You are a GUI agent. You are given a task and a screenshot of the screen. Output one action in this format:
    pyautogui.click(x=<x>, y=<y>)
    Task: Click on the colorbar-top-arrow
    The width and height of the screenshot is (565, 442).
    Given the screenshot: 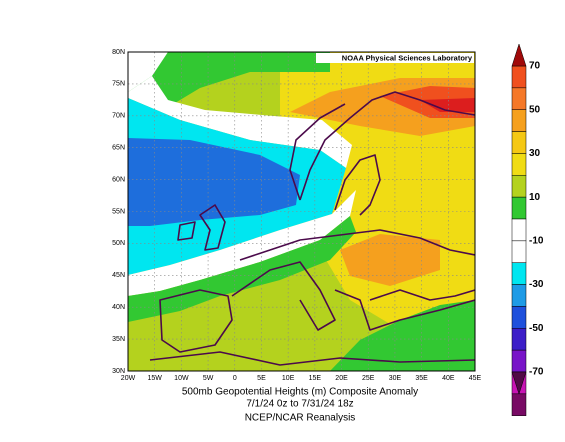 What is the action you would take?
    pyautogui.click(x=519, y=55)
    